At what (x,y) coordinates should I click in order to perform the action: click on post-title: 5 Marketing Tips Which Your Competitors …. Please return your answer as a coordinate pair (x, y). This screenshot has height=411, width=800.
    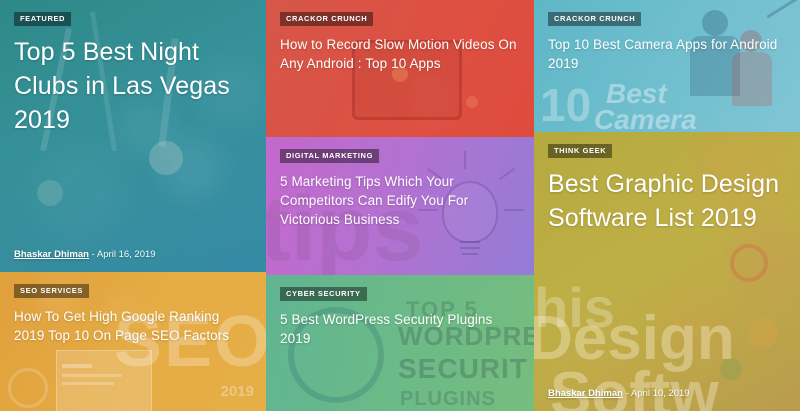
    Looking at the image, I should click on (374, 200).